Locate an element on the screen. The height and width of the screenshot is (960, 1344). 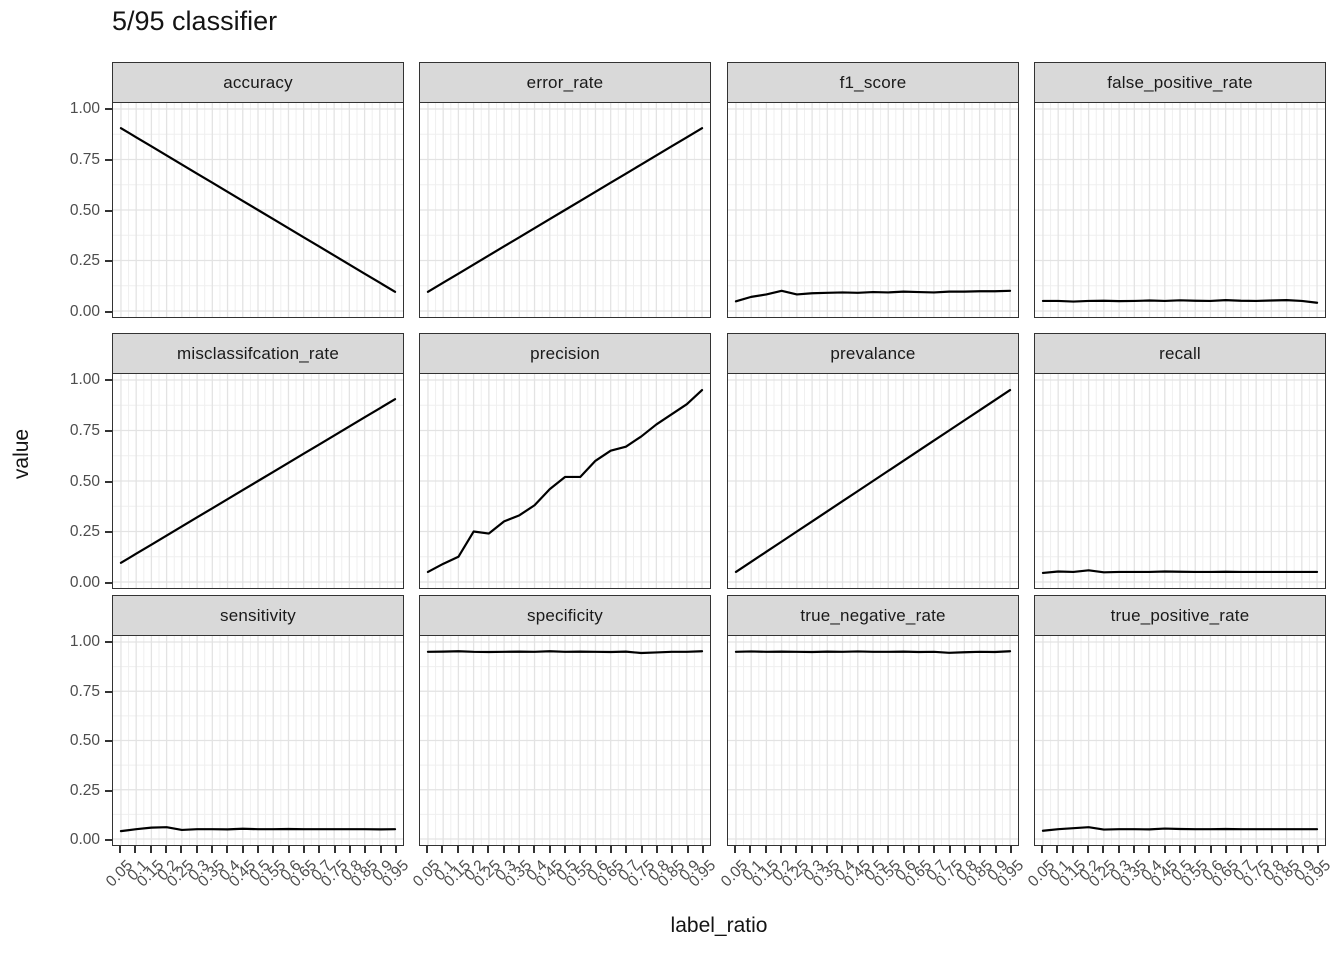
facet-false_positive_rate: false_positive_rate is located at coordinates (1180, 190).